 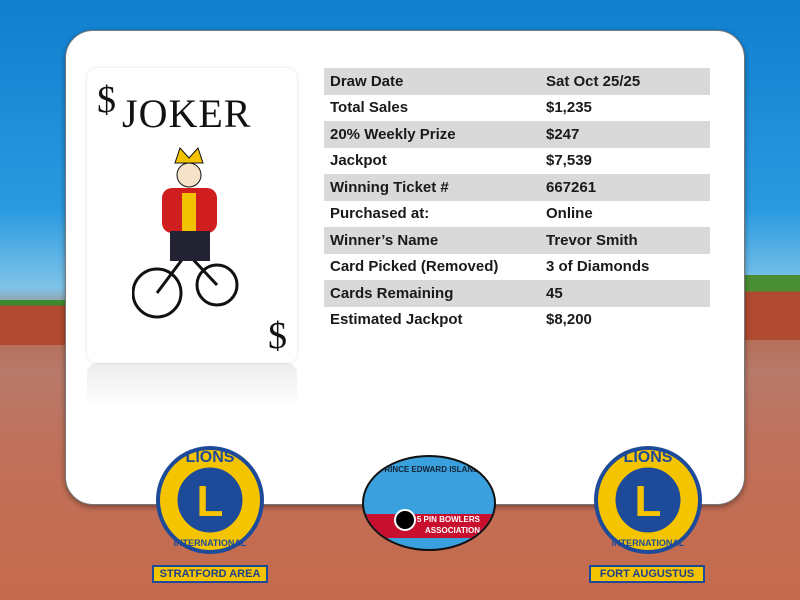 What do you see at coordinates (358, 161) in the screenshot?
I see `row-label: Jackpot` at bounding box center [358, 161].